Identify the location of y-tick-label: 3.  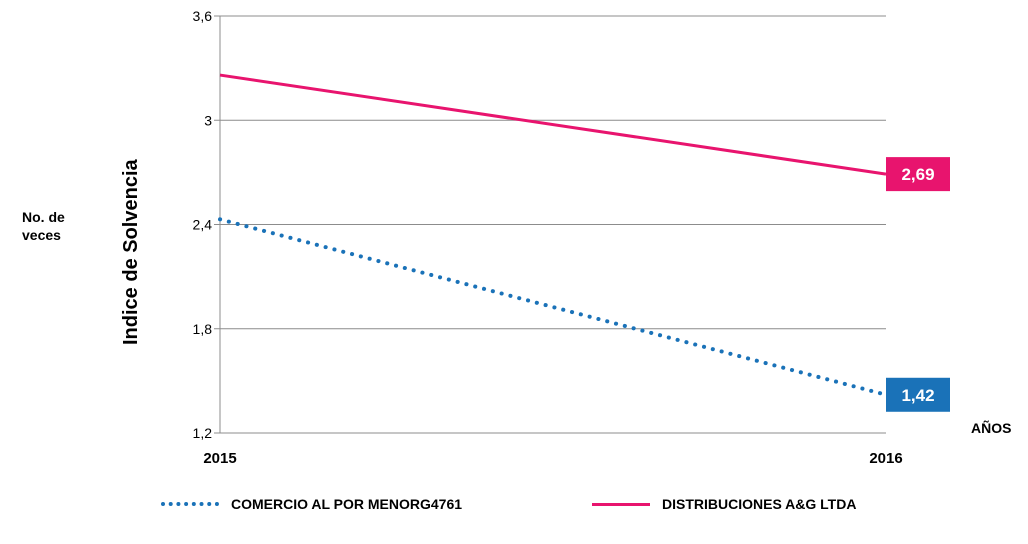
(208, 120).